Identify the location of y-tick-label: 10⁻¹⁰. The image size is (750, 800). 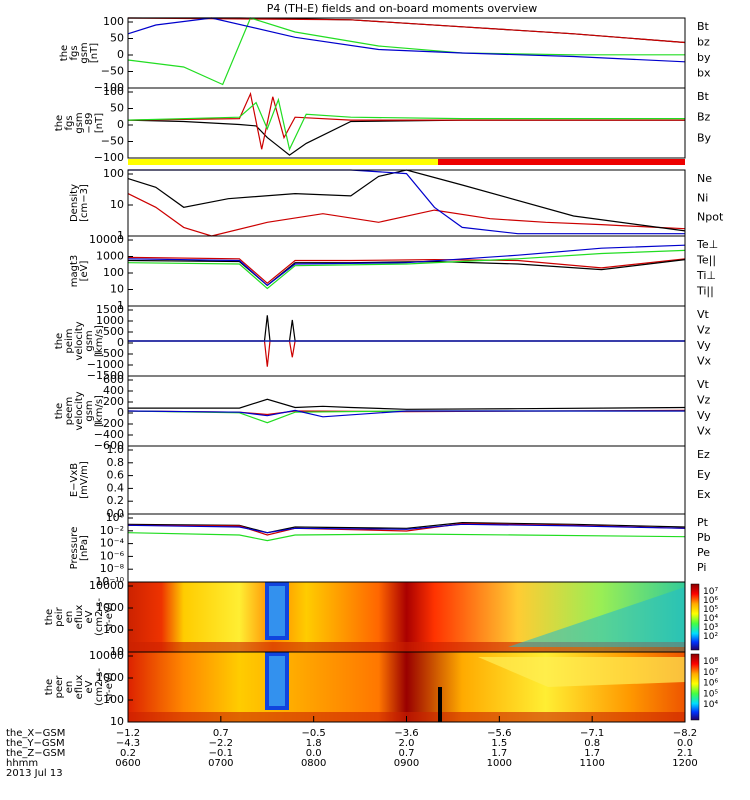
(109, 581).